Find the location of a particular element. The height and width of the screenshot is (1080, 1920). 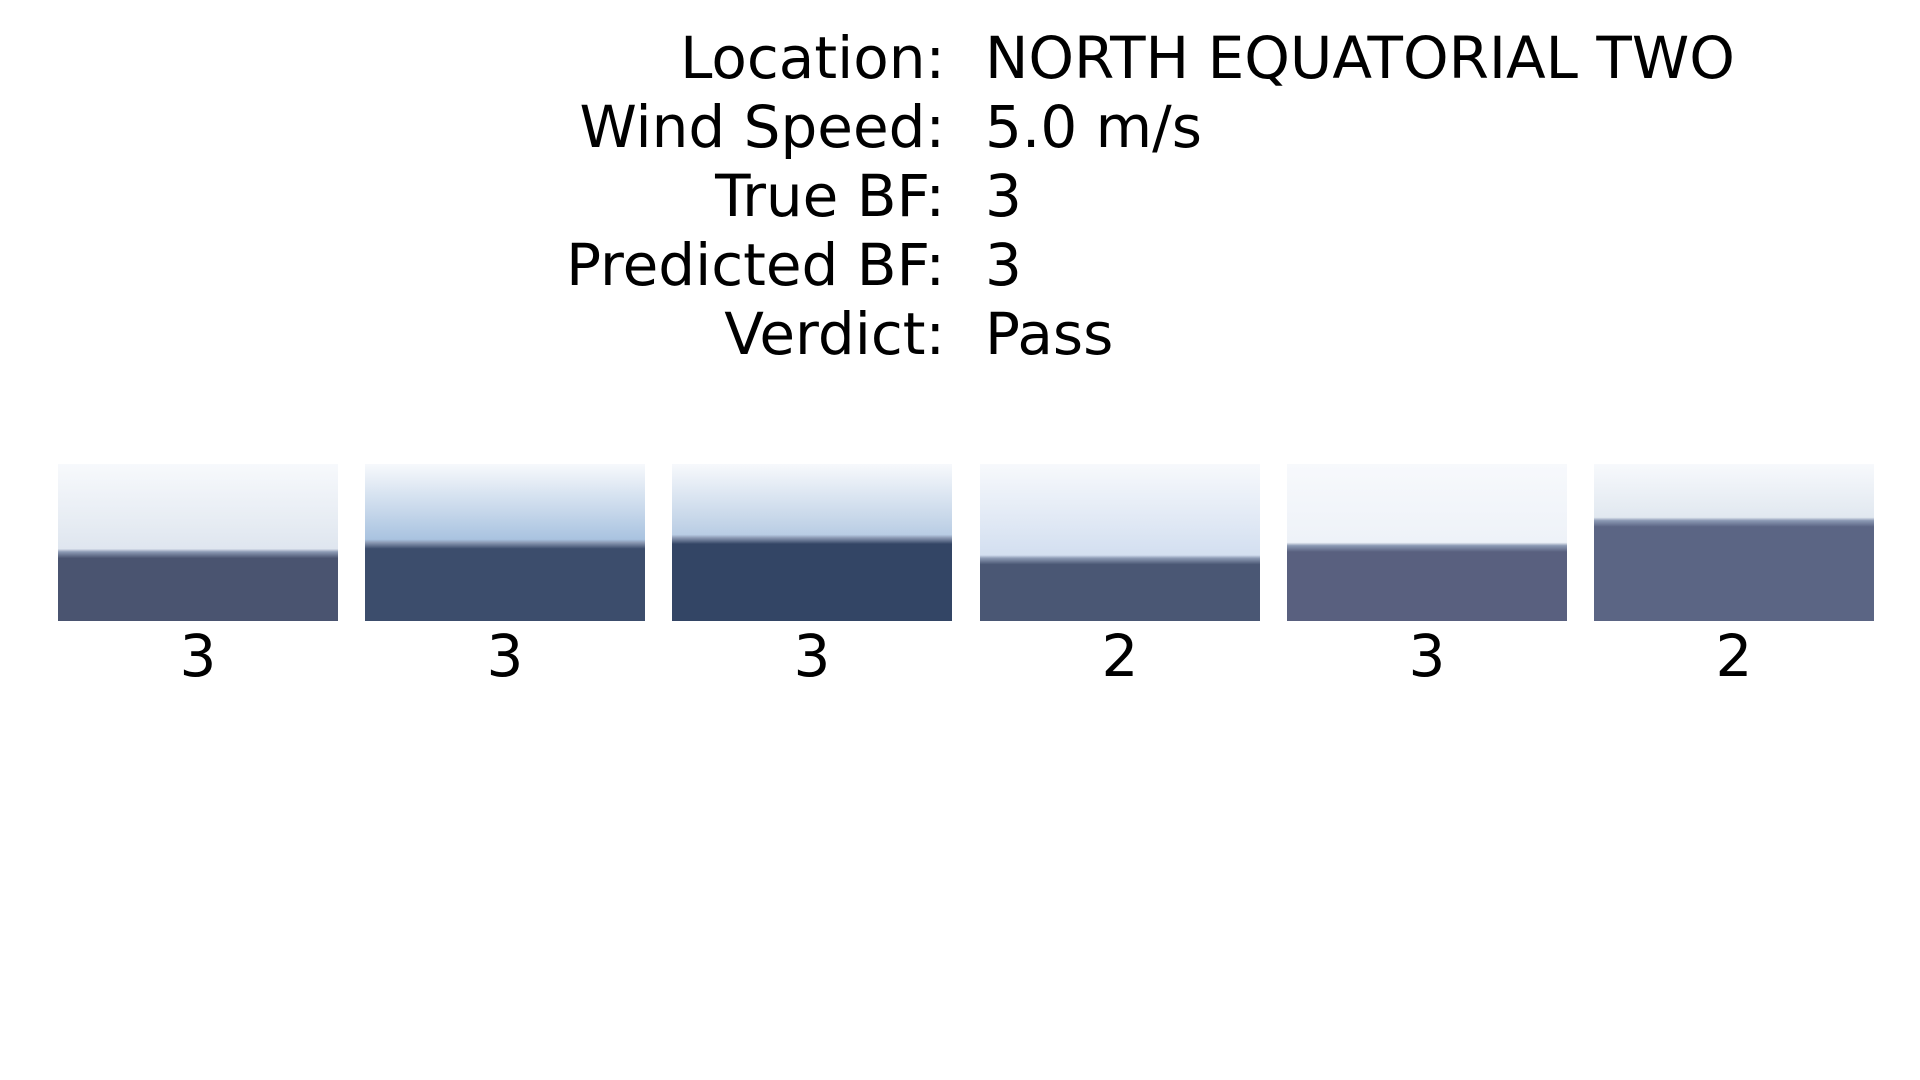

thumbnail-3: 3 is located at coordinates (812, 577).